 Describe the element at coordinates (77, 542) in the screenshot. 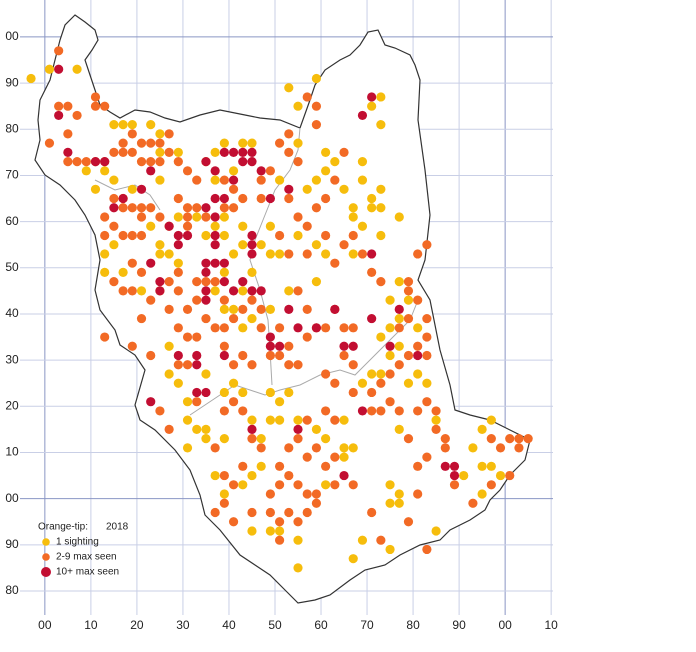

I see `legend-label: 1 sighting` at that location.